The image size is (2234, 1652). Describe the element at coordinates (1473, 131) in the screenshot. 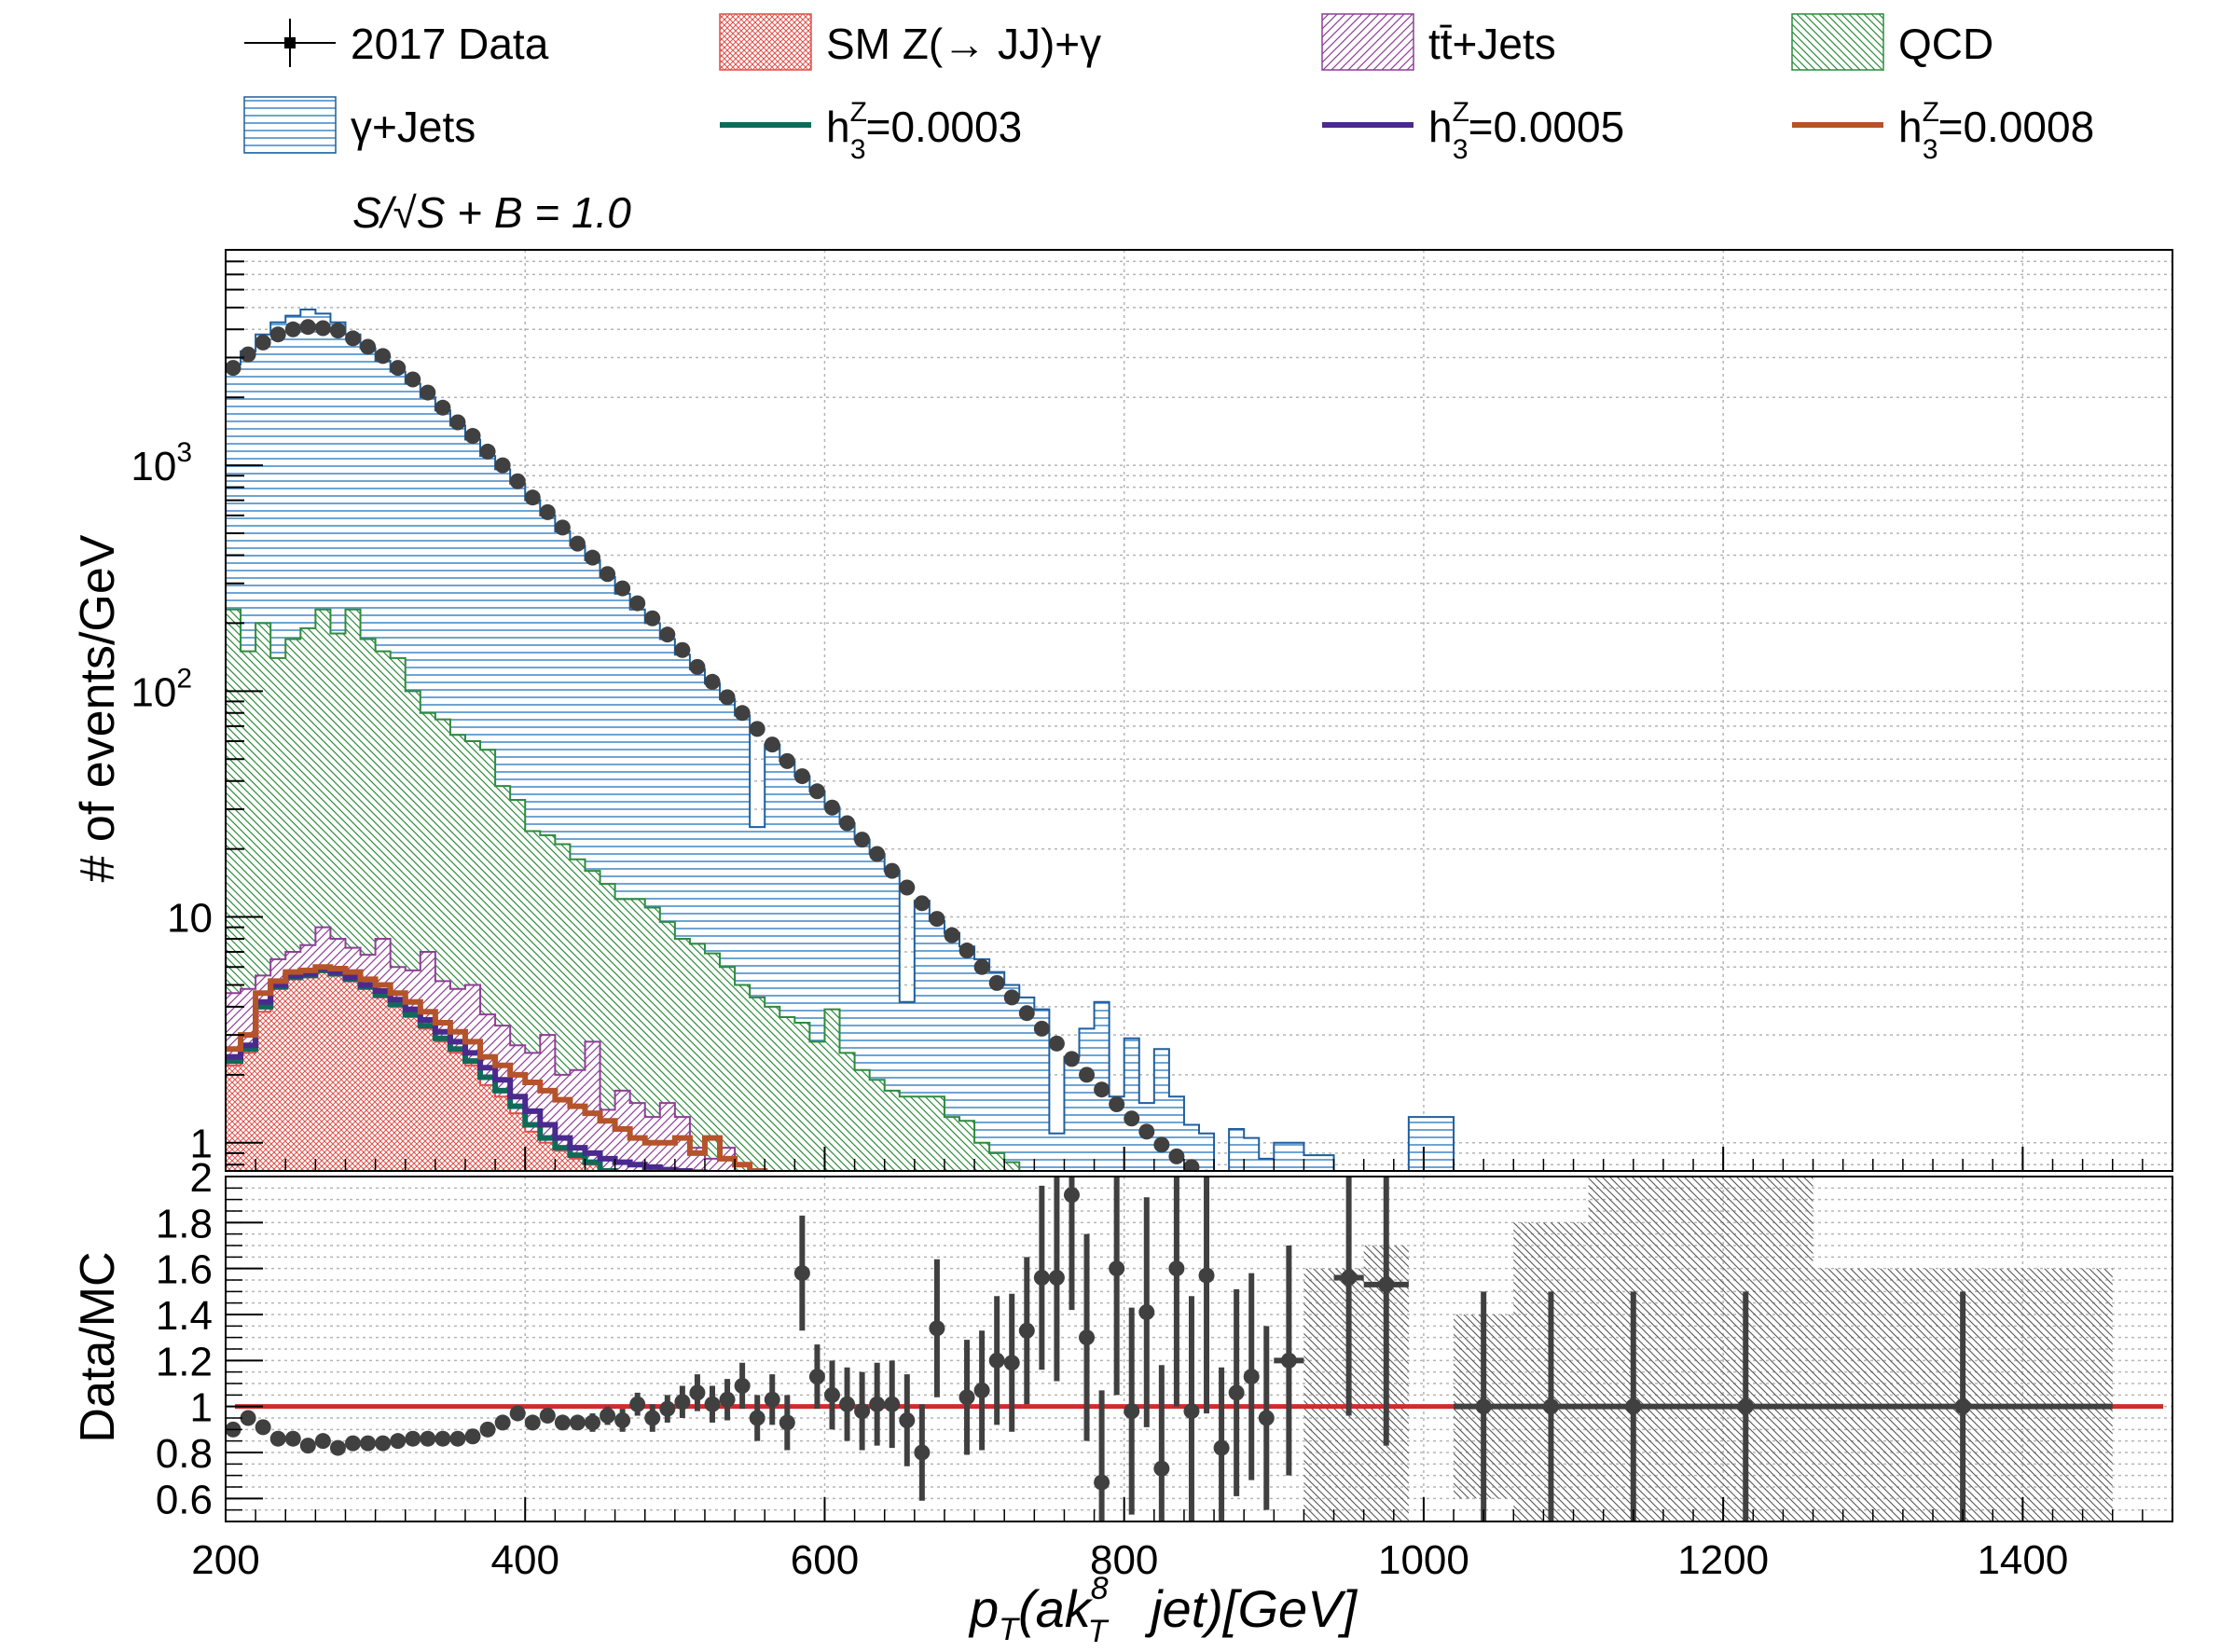

I see `legend-entry-h2: hZ 3=0.0005` at that location.